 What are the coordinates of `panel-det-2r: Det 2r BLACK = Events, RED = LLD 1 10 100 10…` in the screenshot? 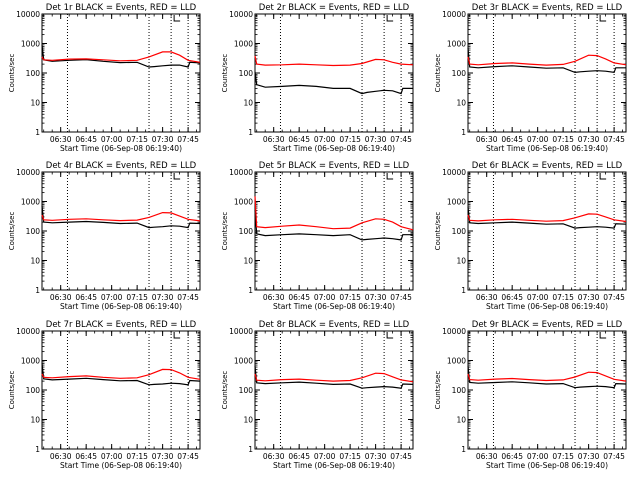 It's located at (317, 78).